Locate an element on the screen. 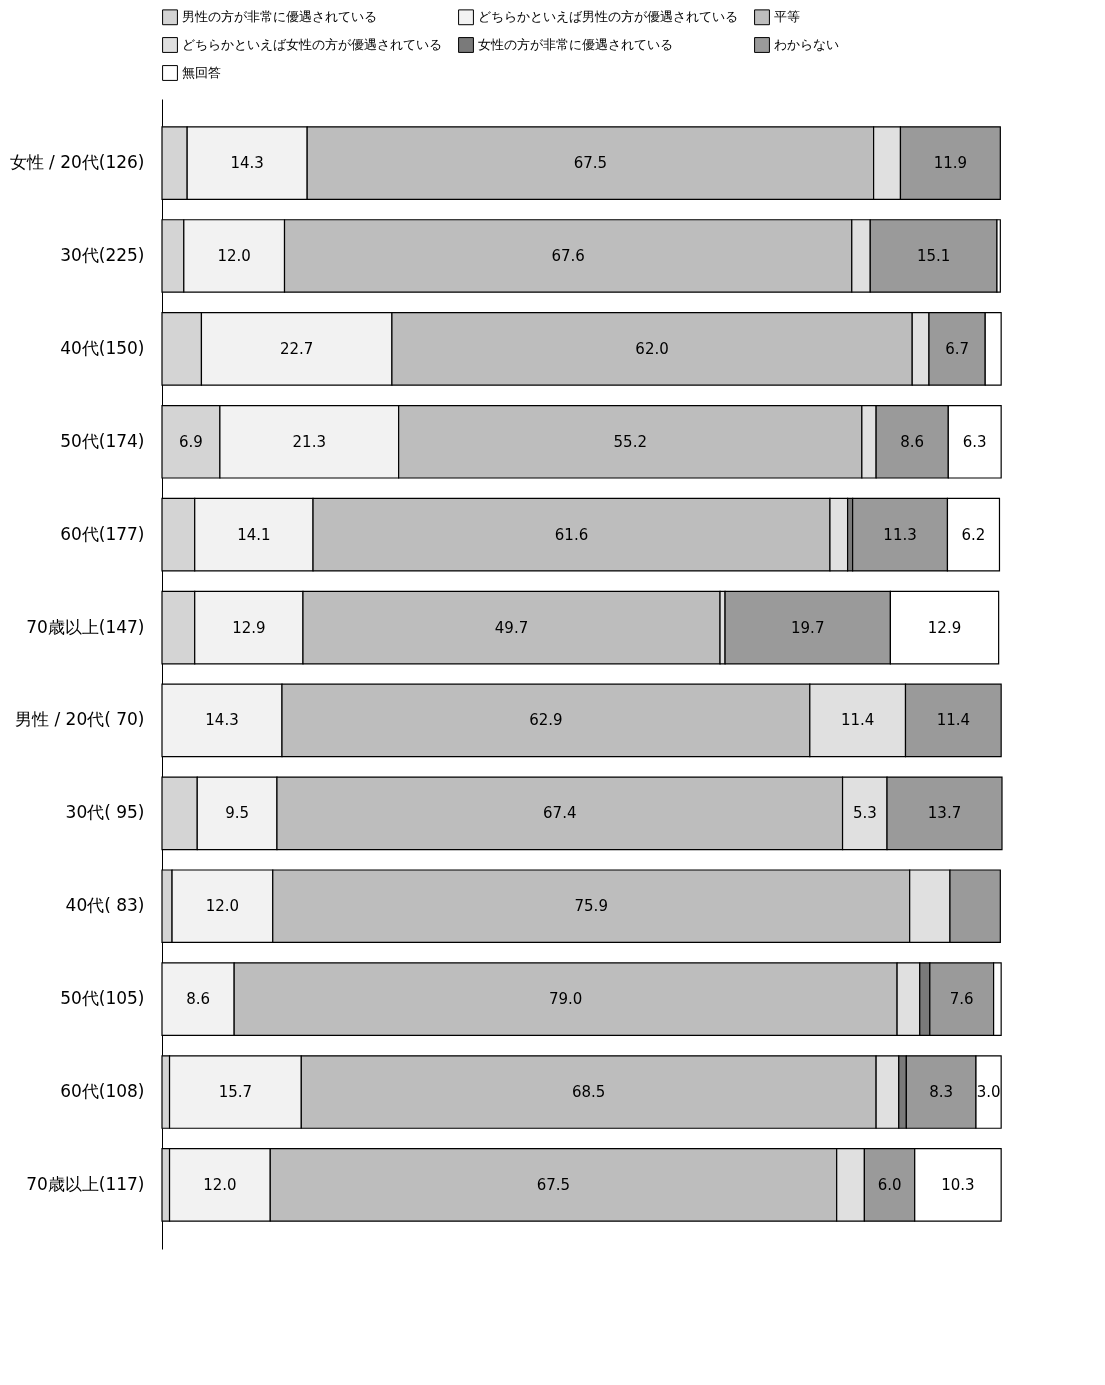 The height and width of the screenshot is (1385, 1105). data-label: 10.3 is located at coordinates (958, 1184).